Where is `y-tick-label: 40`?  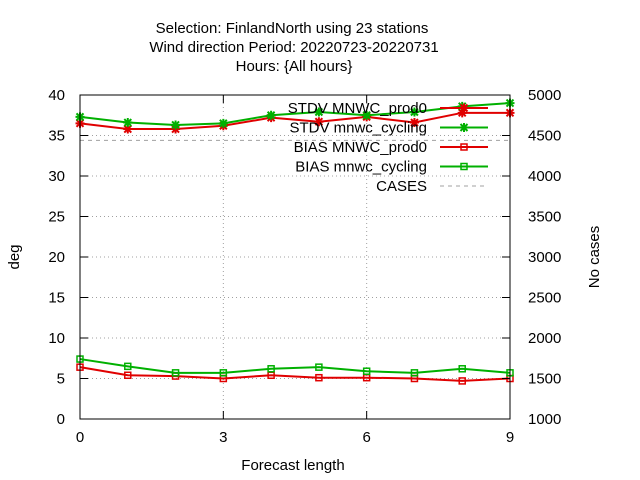
y-tick-label: 40 is located at coordinates (56, 95).